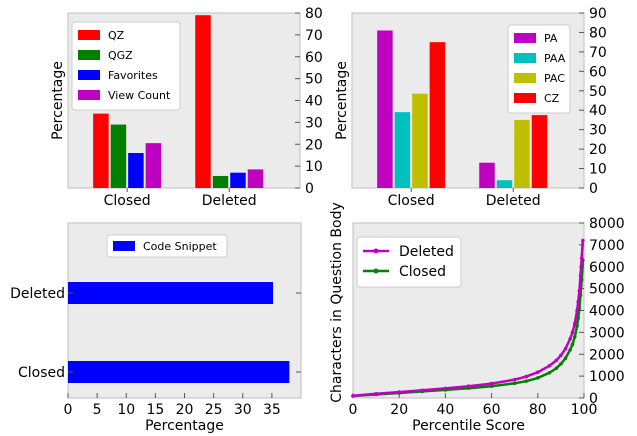  I want to click on legend-label: PAC, so click(554, 78).